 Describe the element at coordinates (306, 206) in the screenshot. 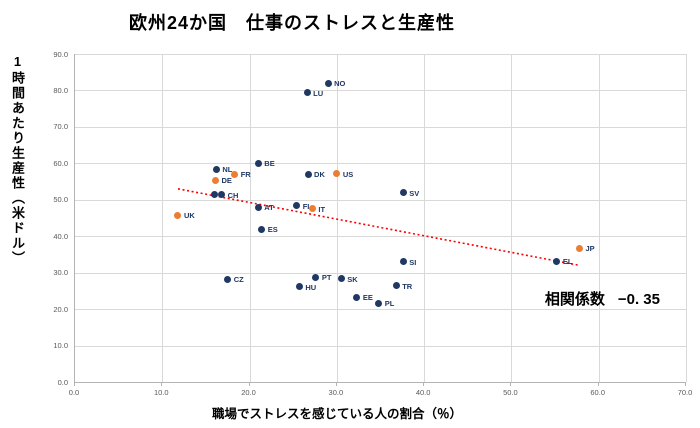

I see `data-point-label: FI` at that location.